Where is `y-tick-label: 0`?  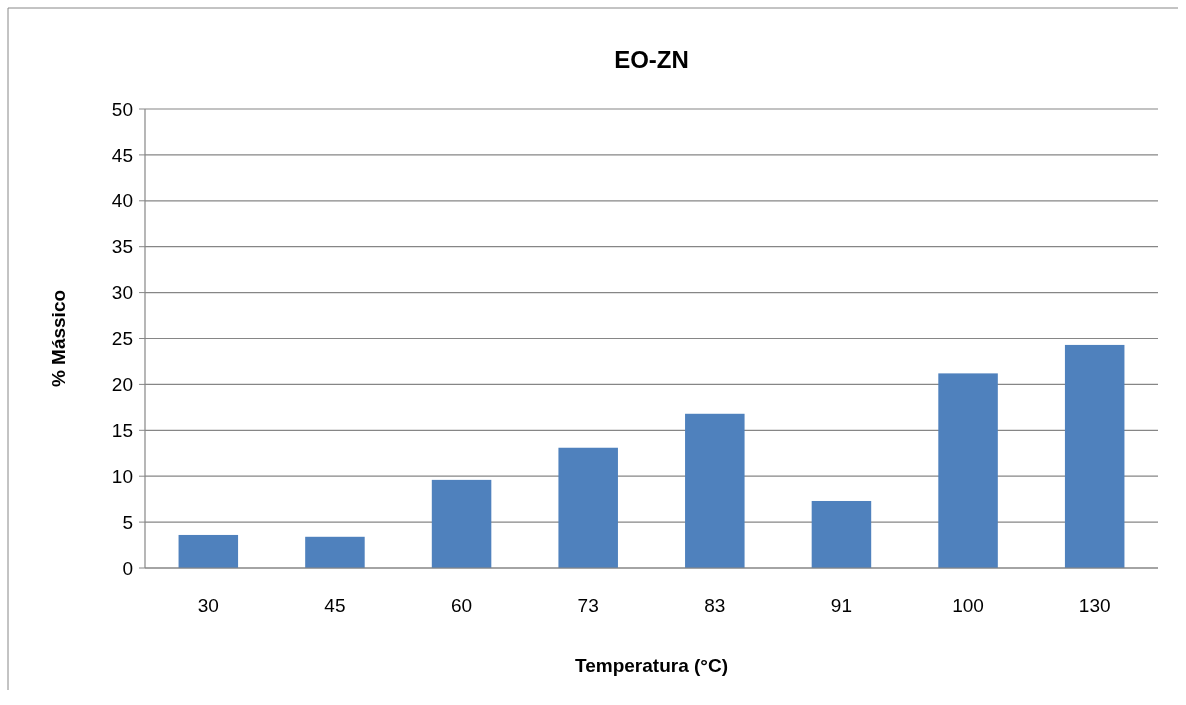
y-tick-label: 0 is located at coordinates (127, 568).